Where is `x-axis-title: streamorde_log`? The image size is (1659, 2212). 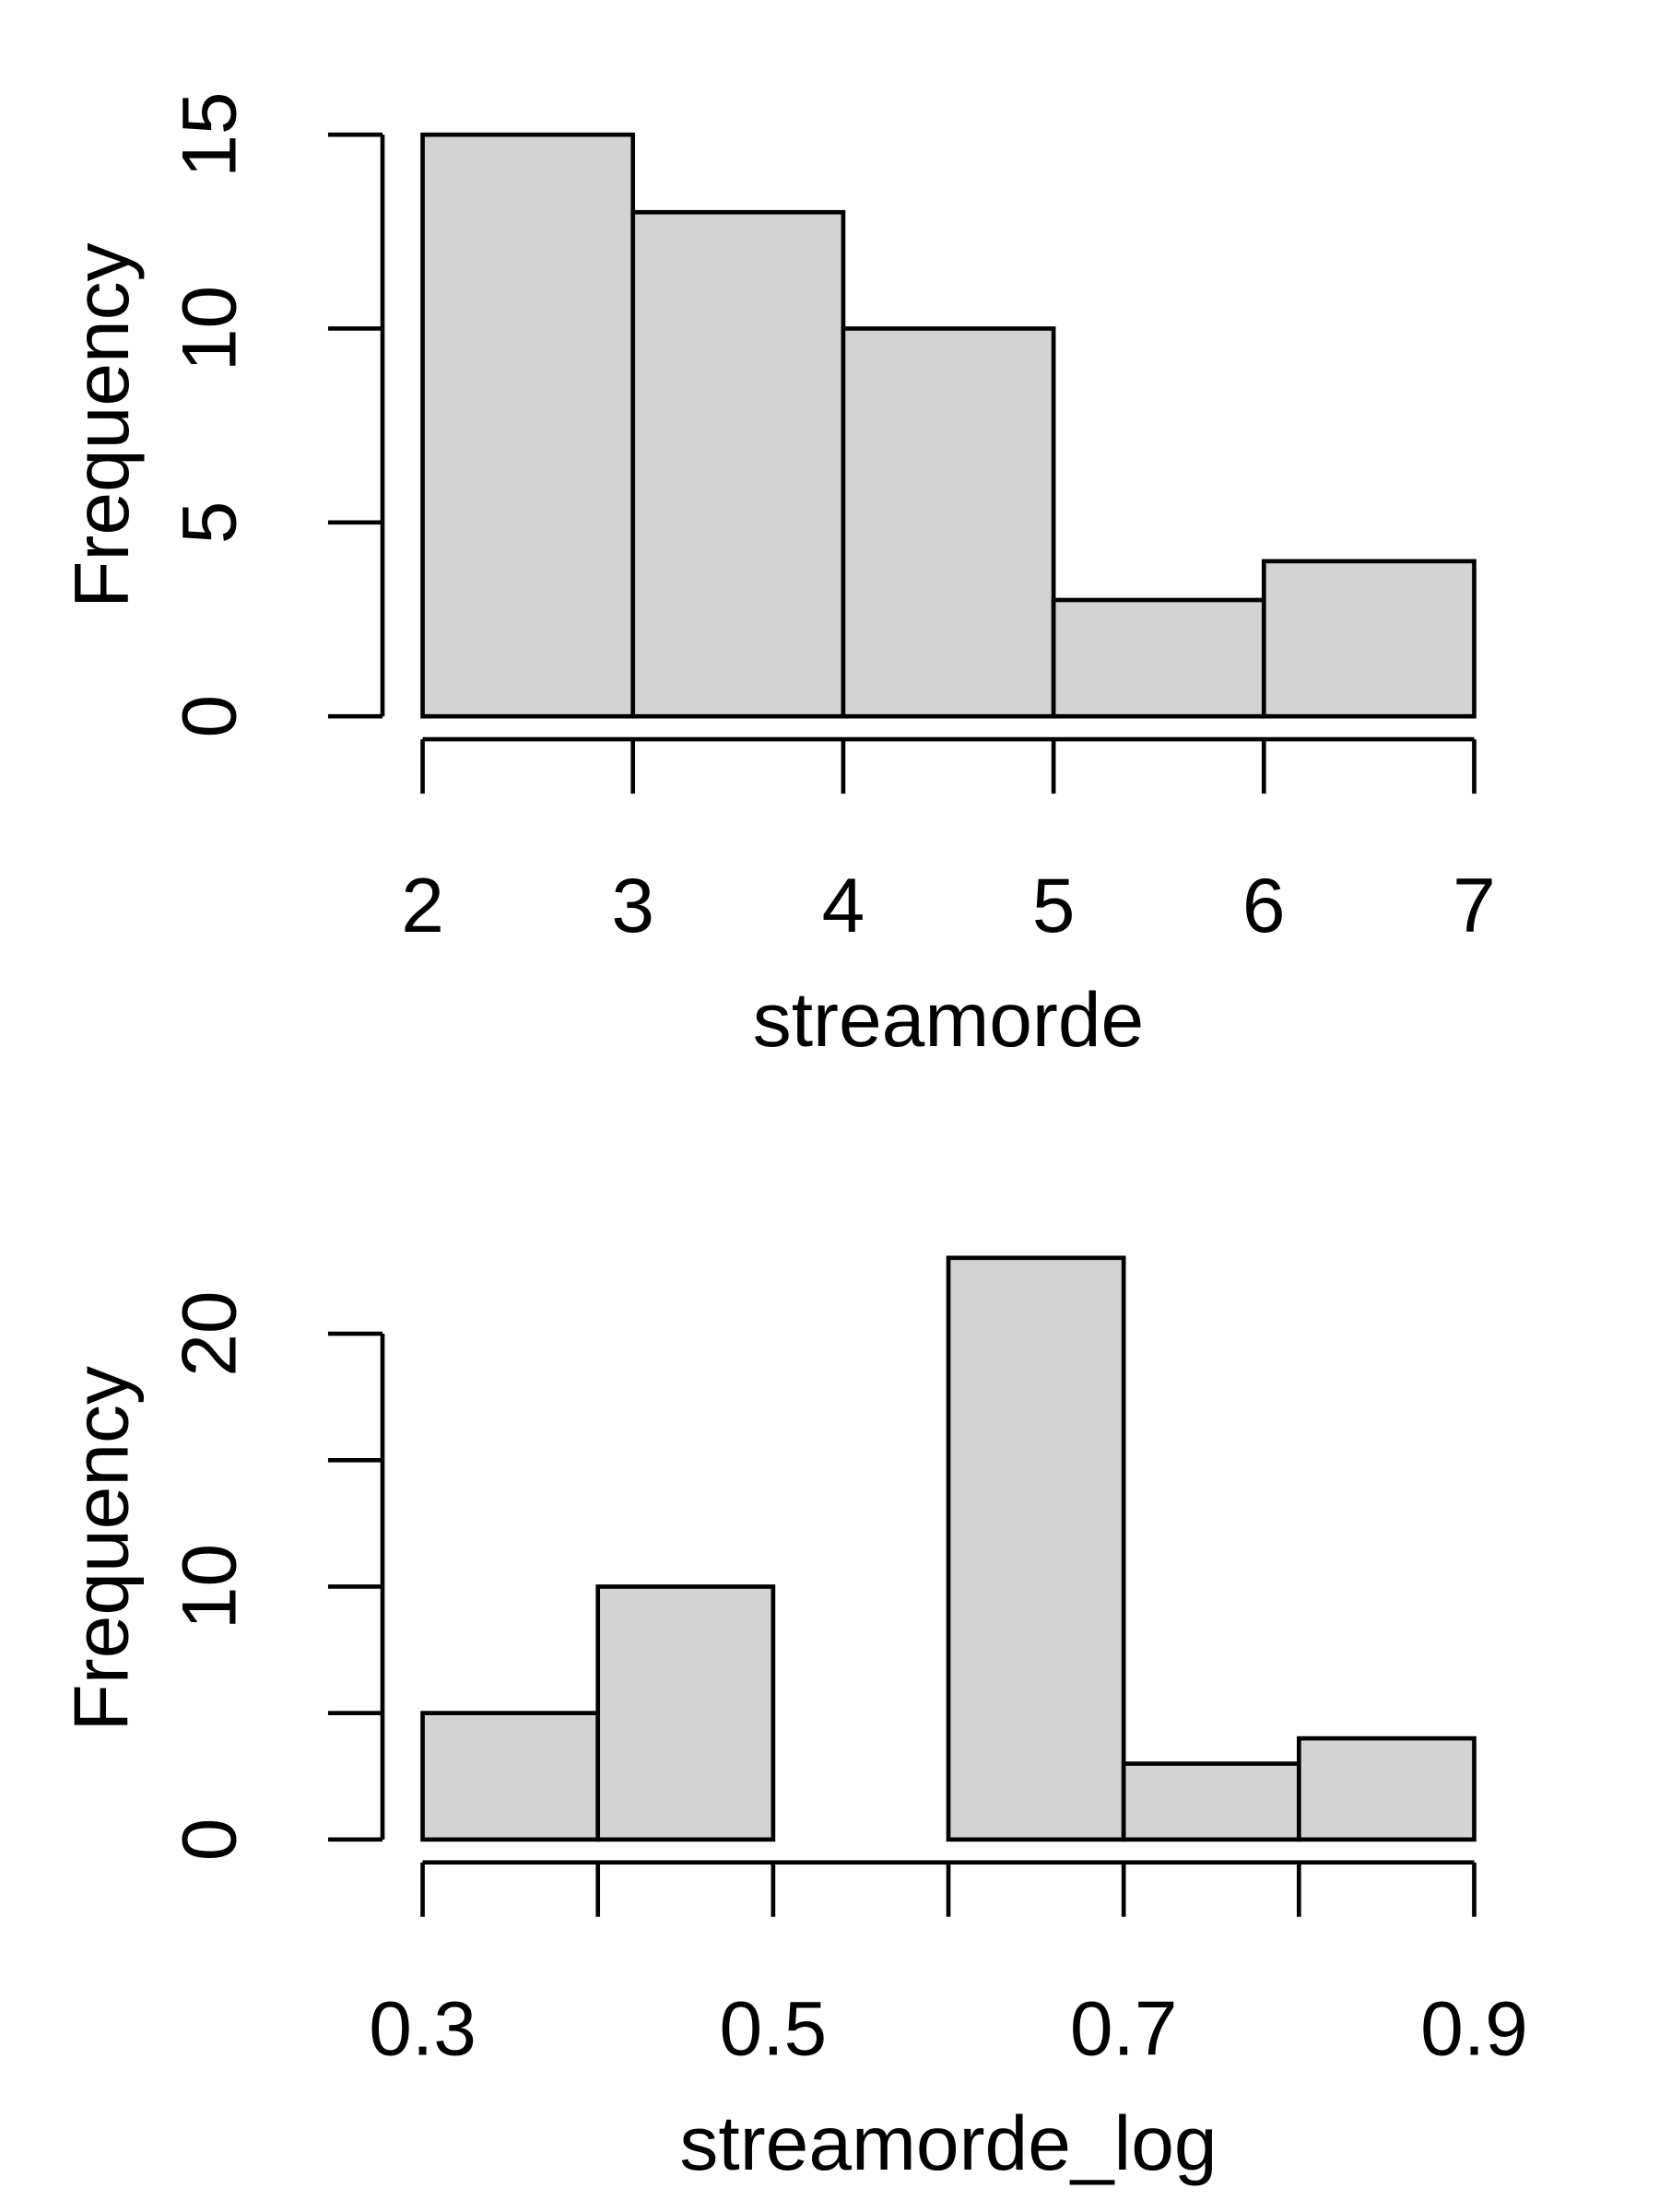 x-axis-title: streamorde_log is located at coordinates (948, 2143).